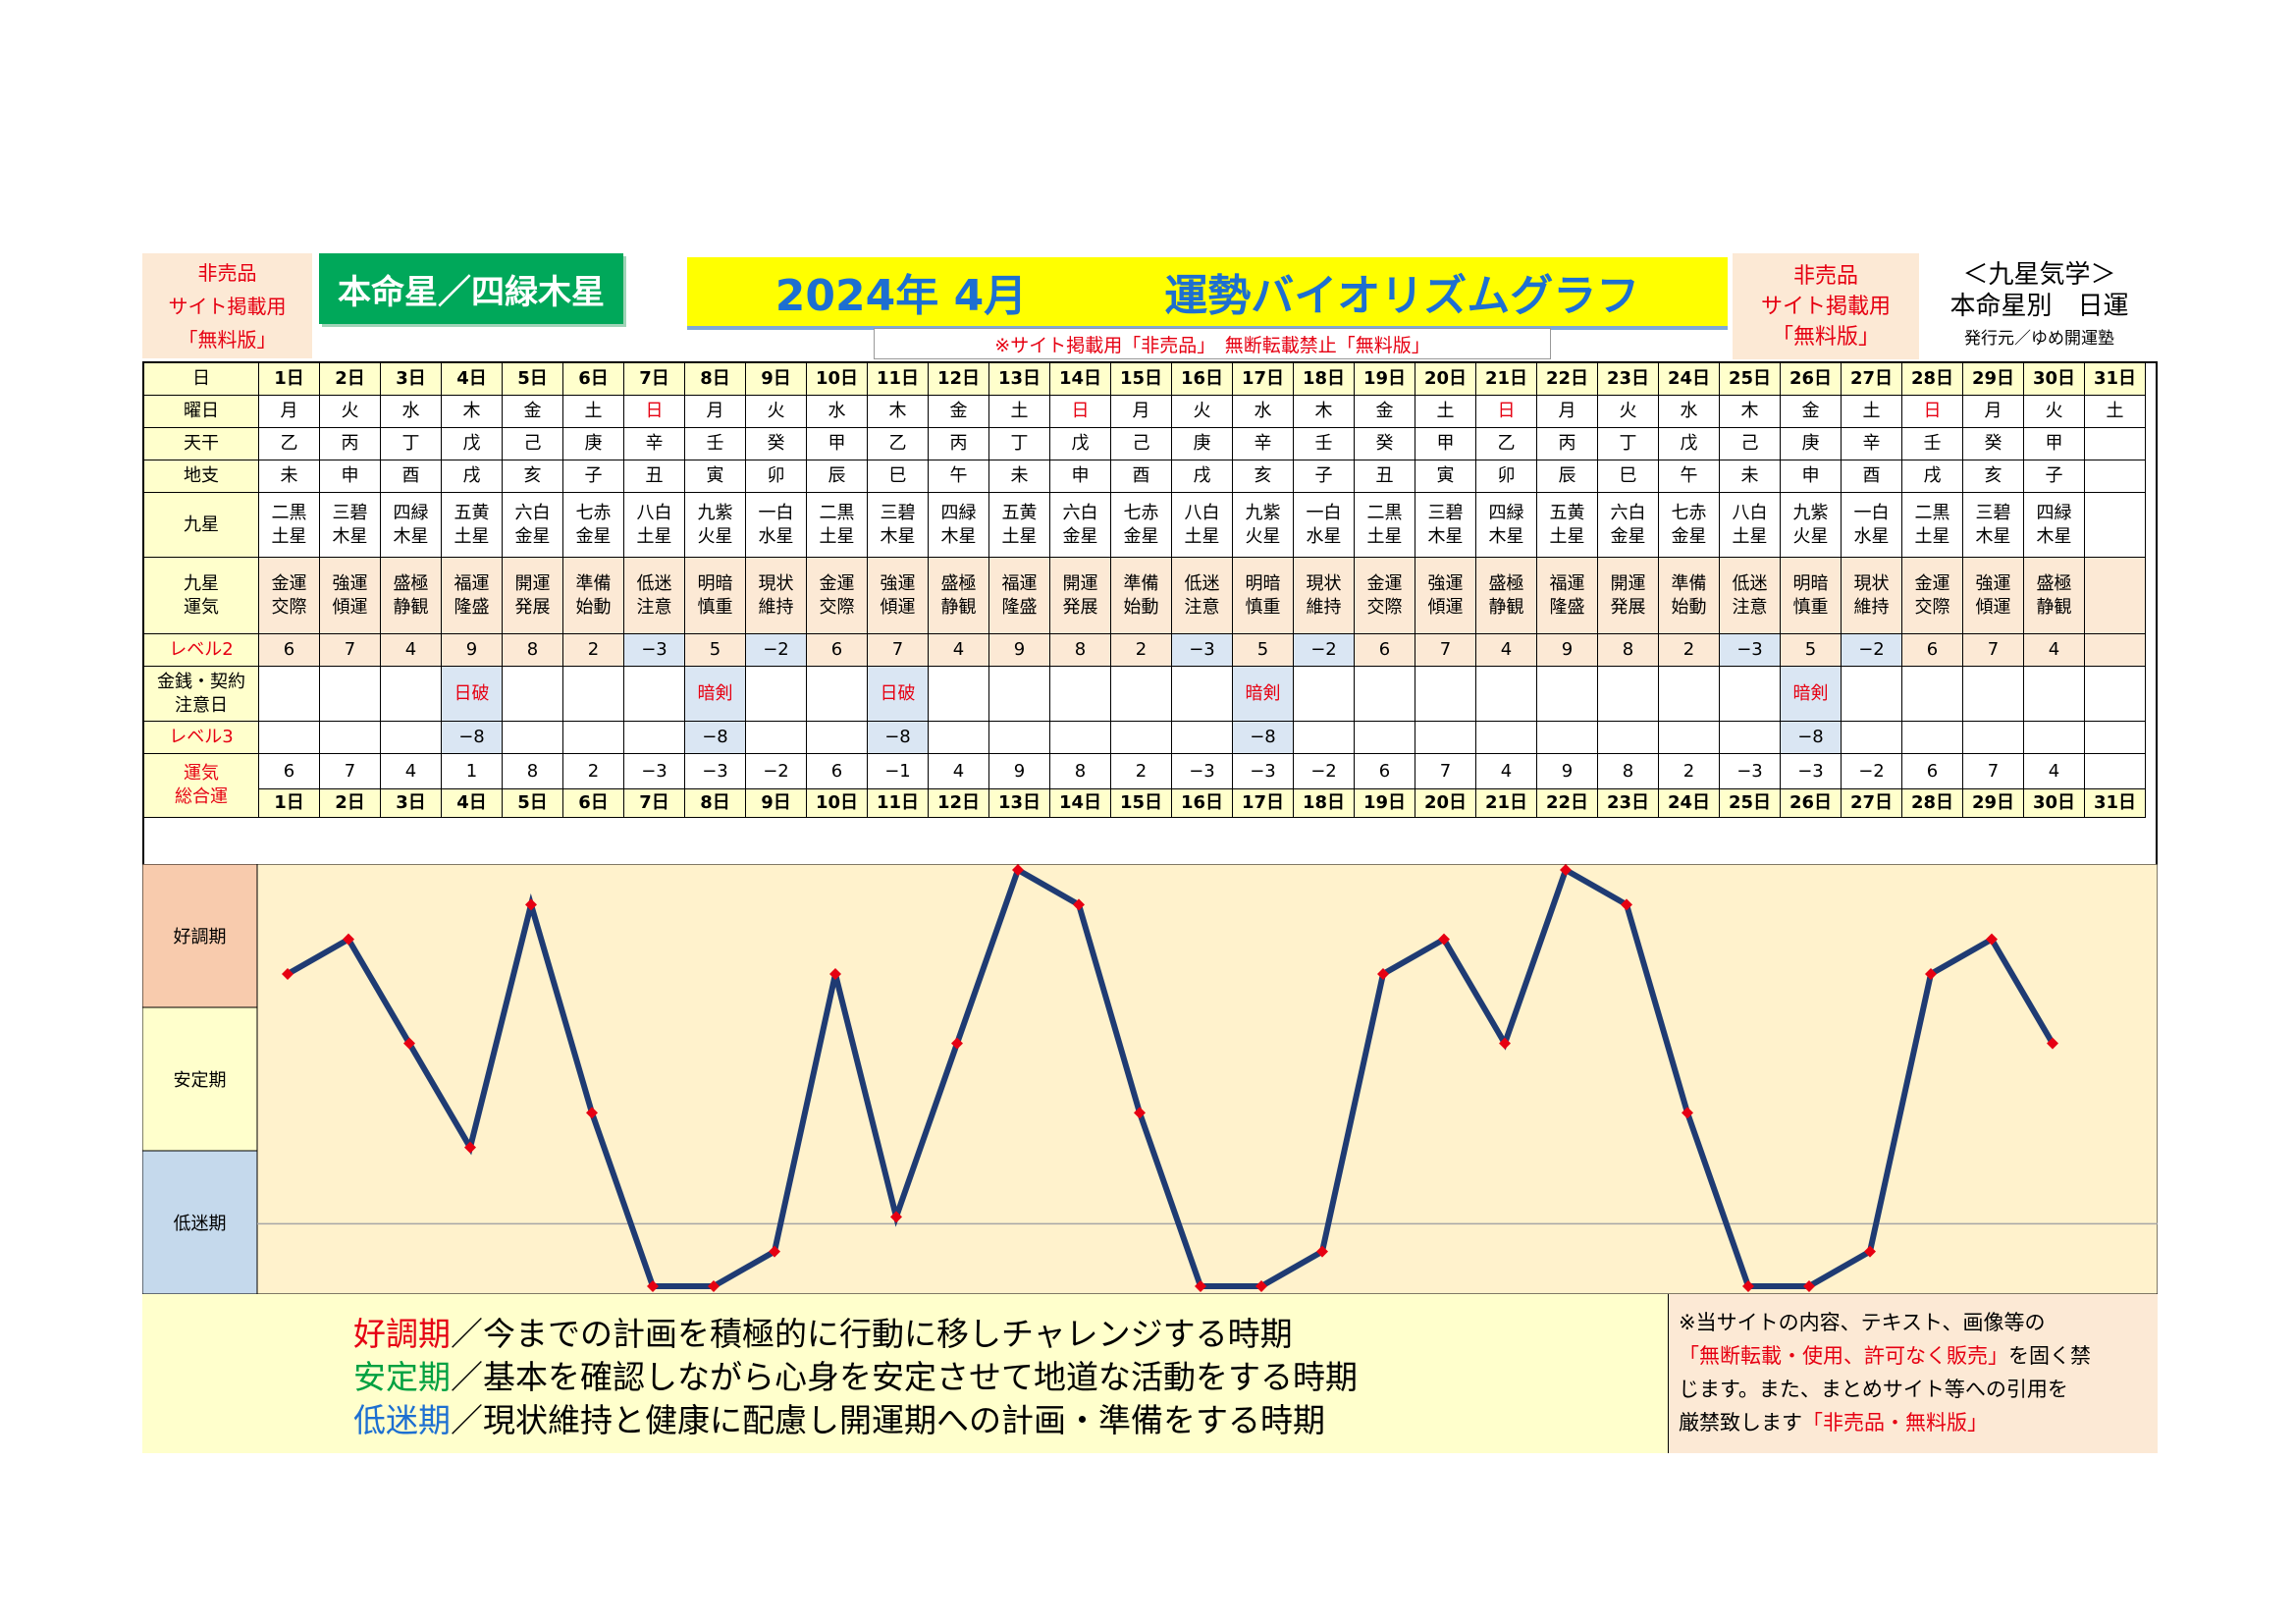 The height and width of the screenshot is (1624, 2296). Describe the element at coordinates (1019, 771) in the screenshot. I see `sogo-cell: 9` at that location.